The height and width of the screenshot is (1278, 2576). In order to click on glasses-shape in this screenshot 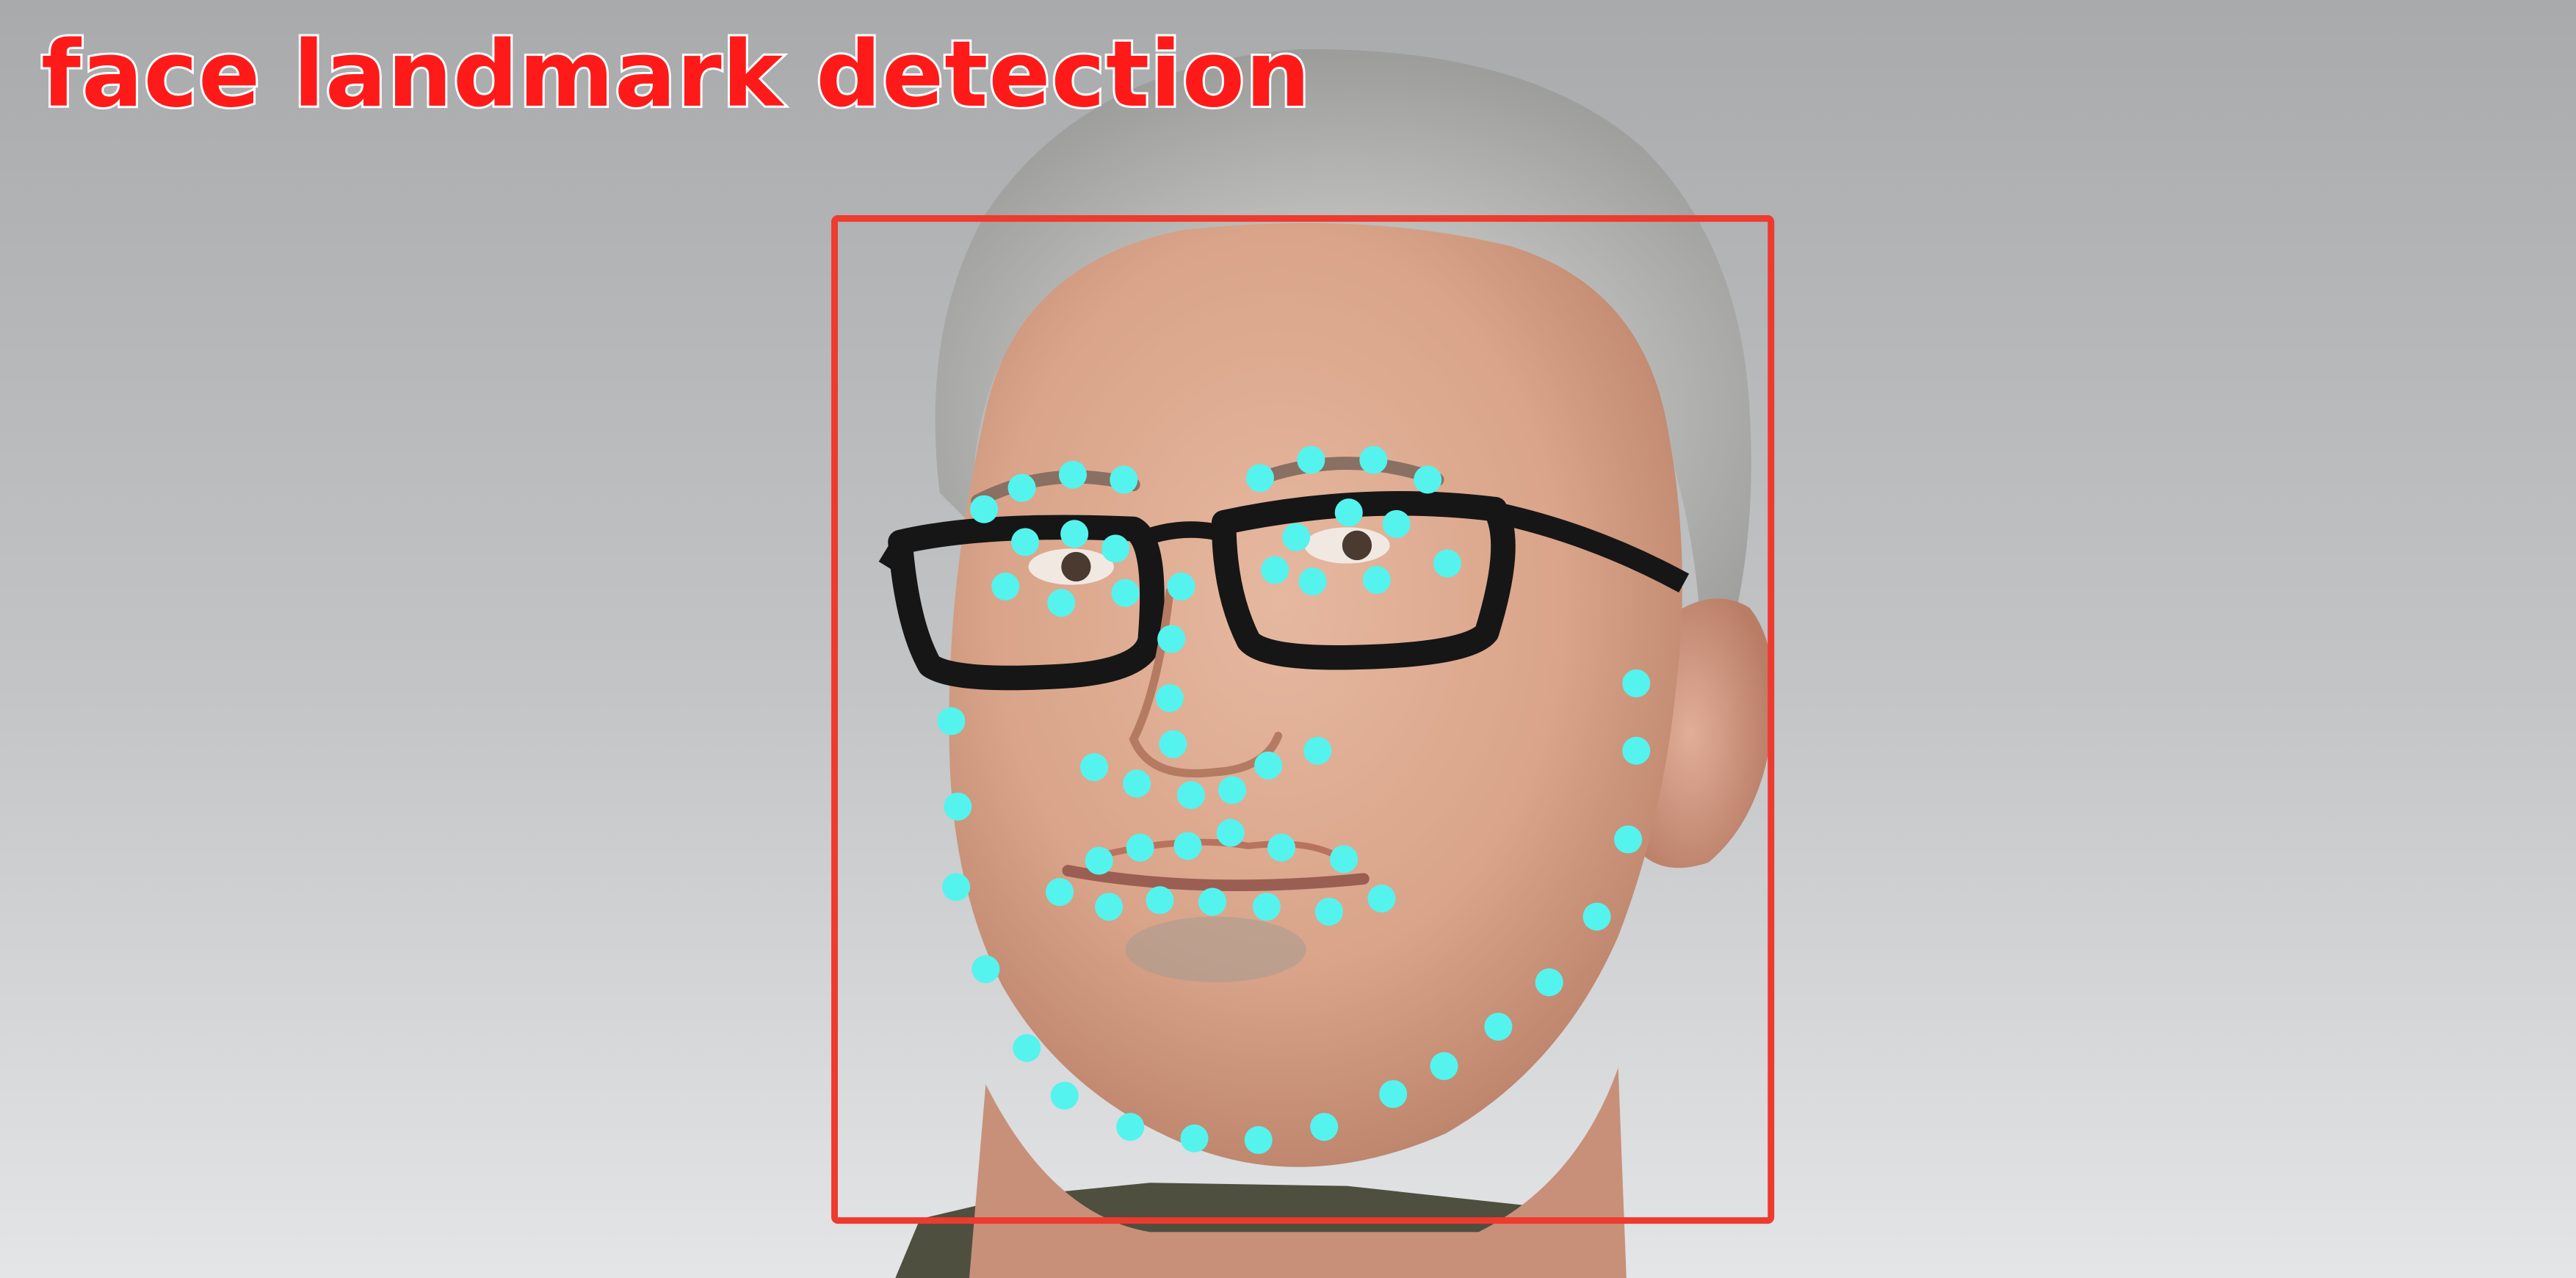, I will do `click(1284, 590)`.